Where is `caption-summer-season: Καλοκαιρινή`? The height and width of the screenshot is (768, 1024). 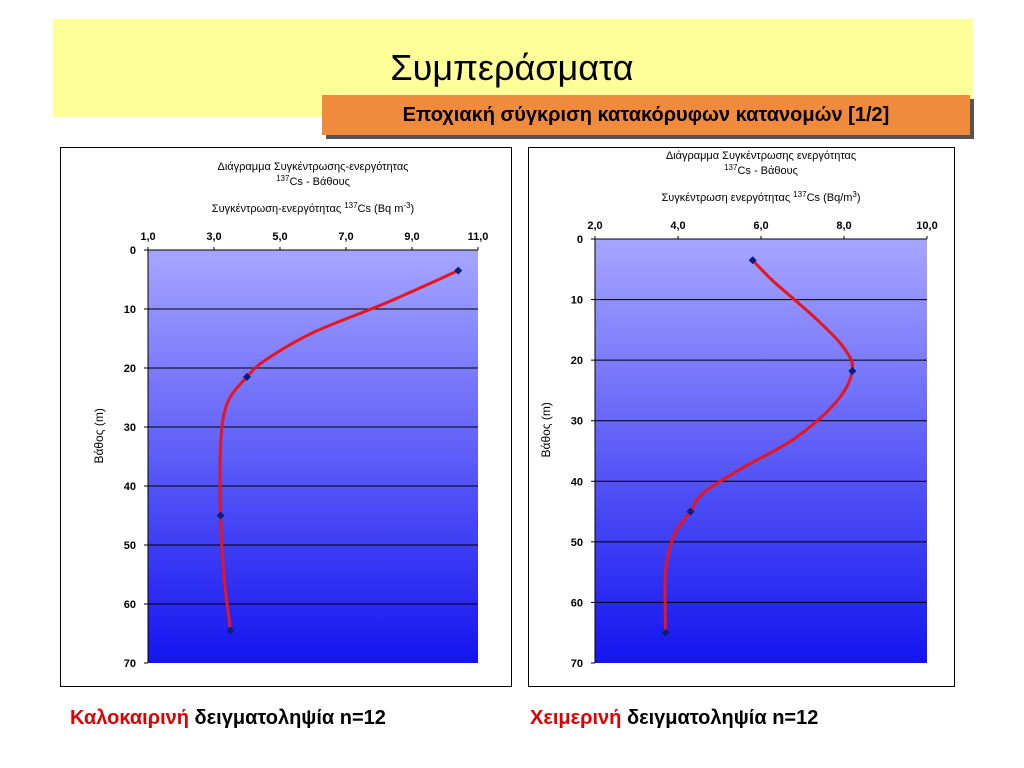
caption-summer-season: Καλοκαιρινή is located at coordinates (129, 718).